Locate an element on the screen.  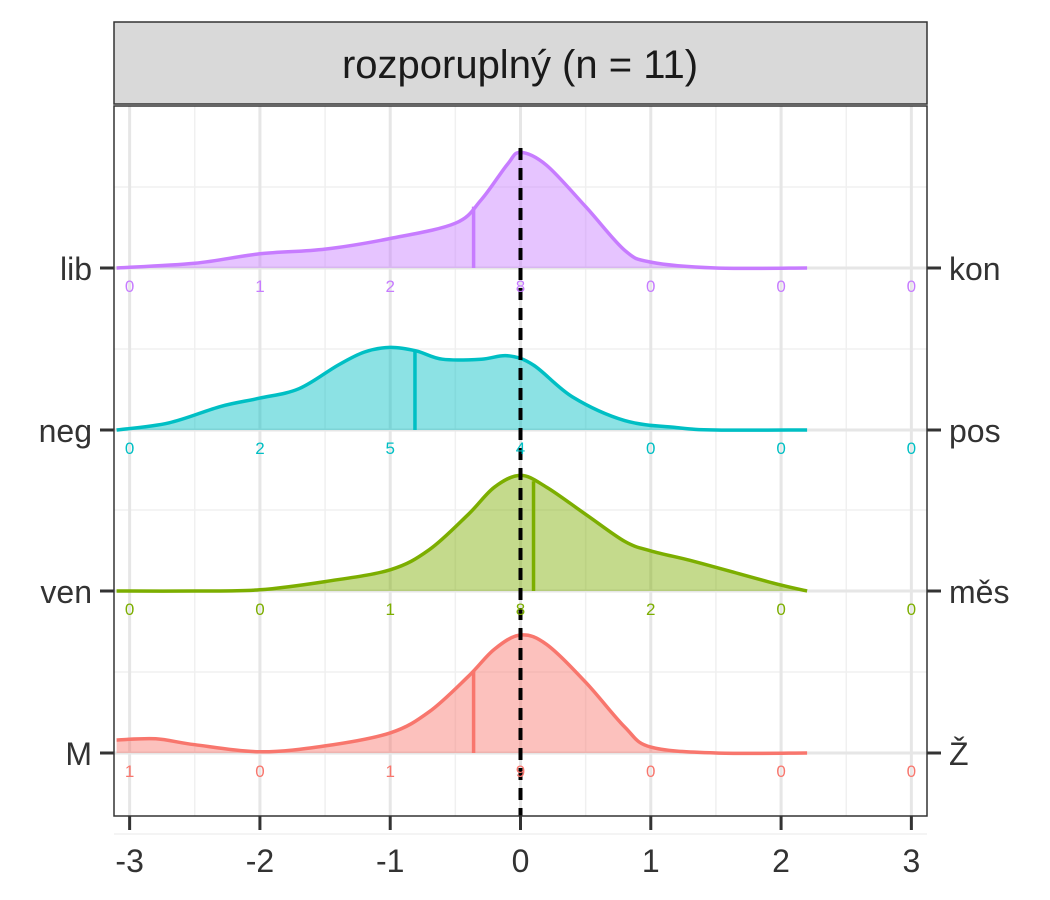
y-label-left: M is located at coordinates (78, 754).